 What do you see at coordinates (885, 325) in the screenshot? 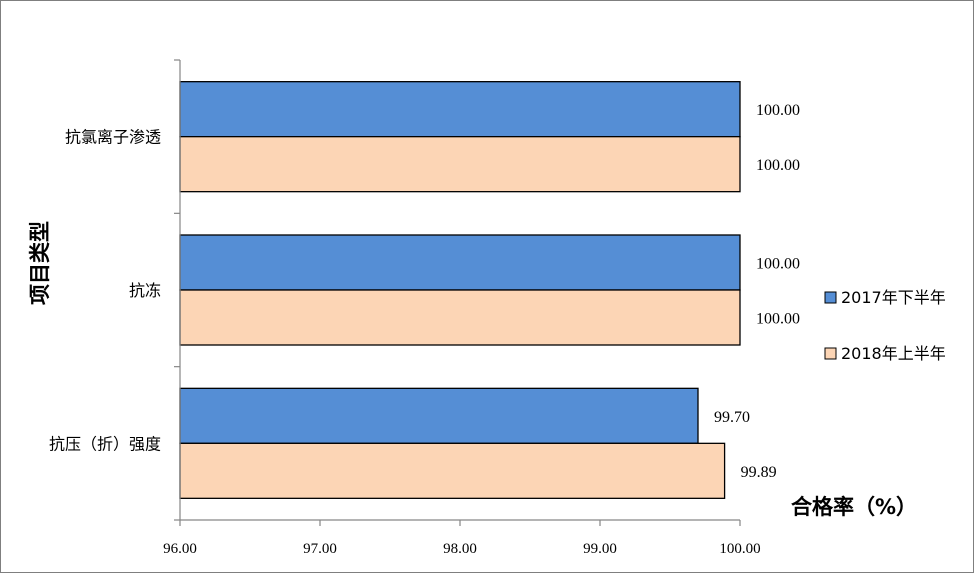
I see `legend: 2017年下半年 2018年上半年` at bounding box center [885, 325].